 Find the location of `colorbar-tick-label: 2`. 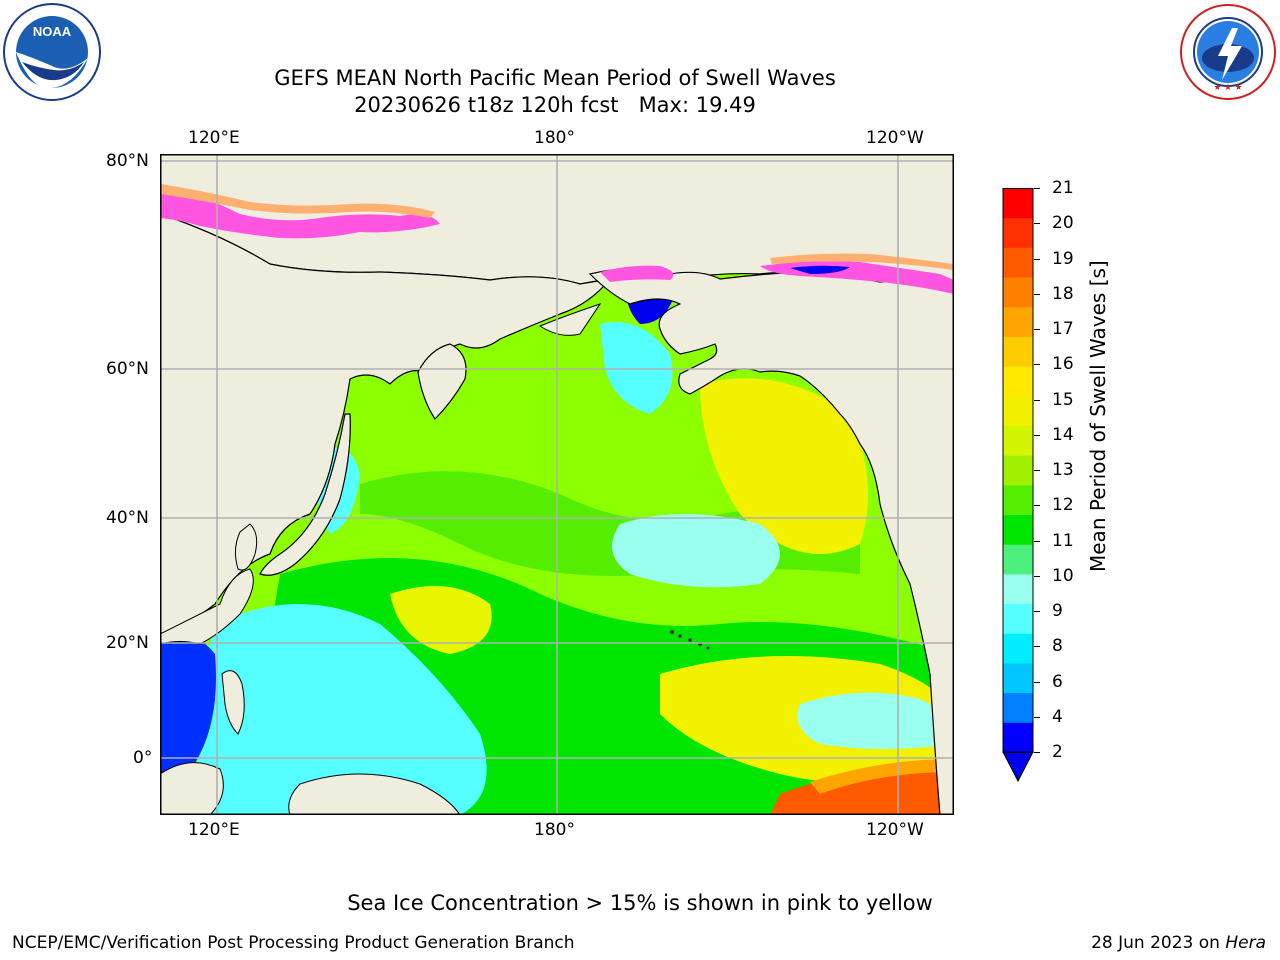

colorbar-tick-label: 2 is located at coordinates (1057, 752).